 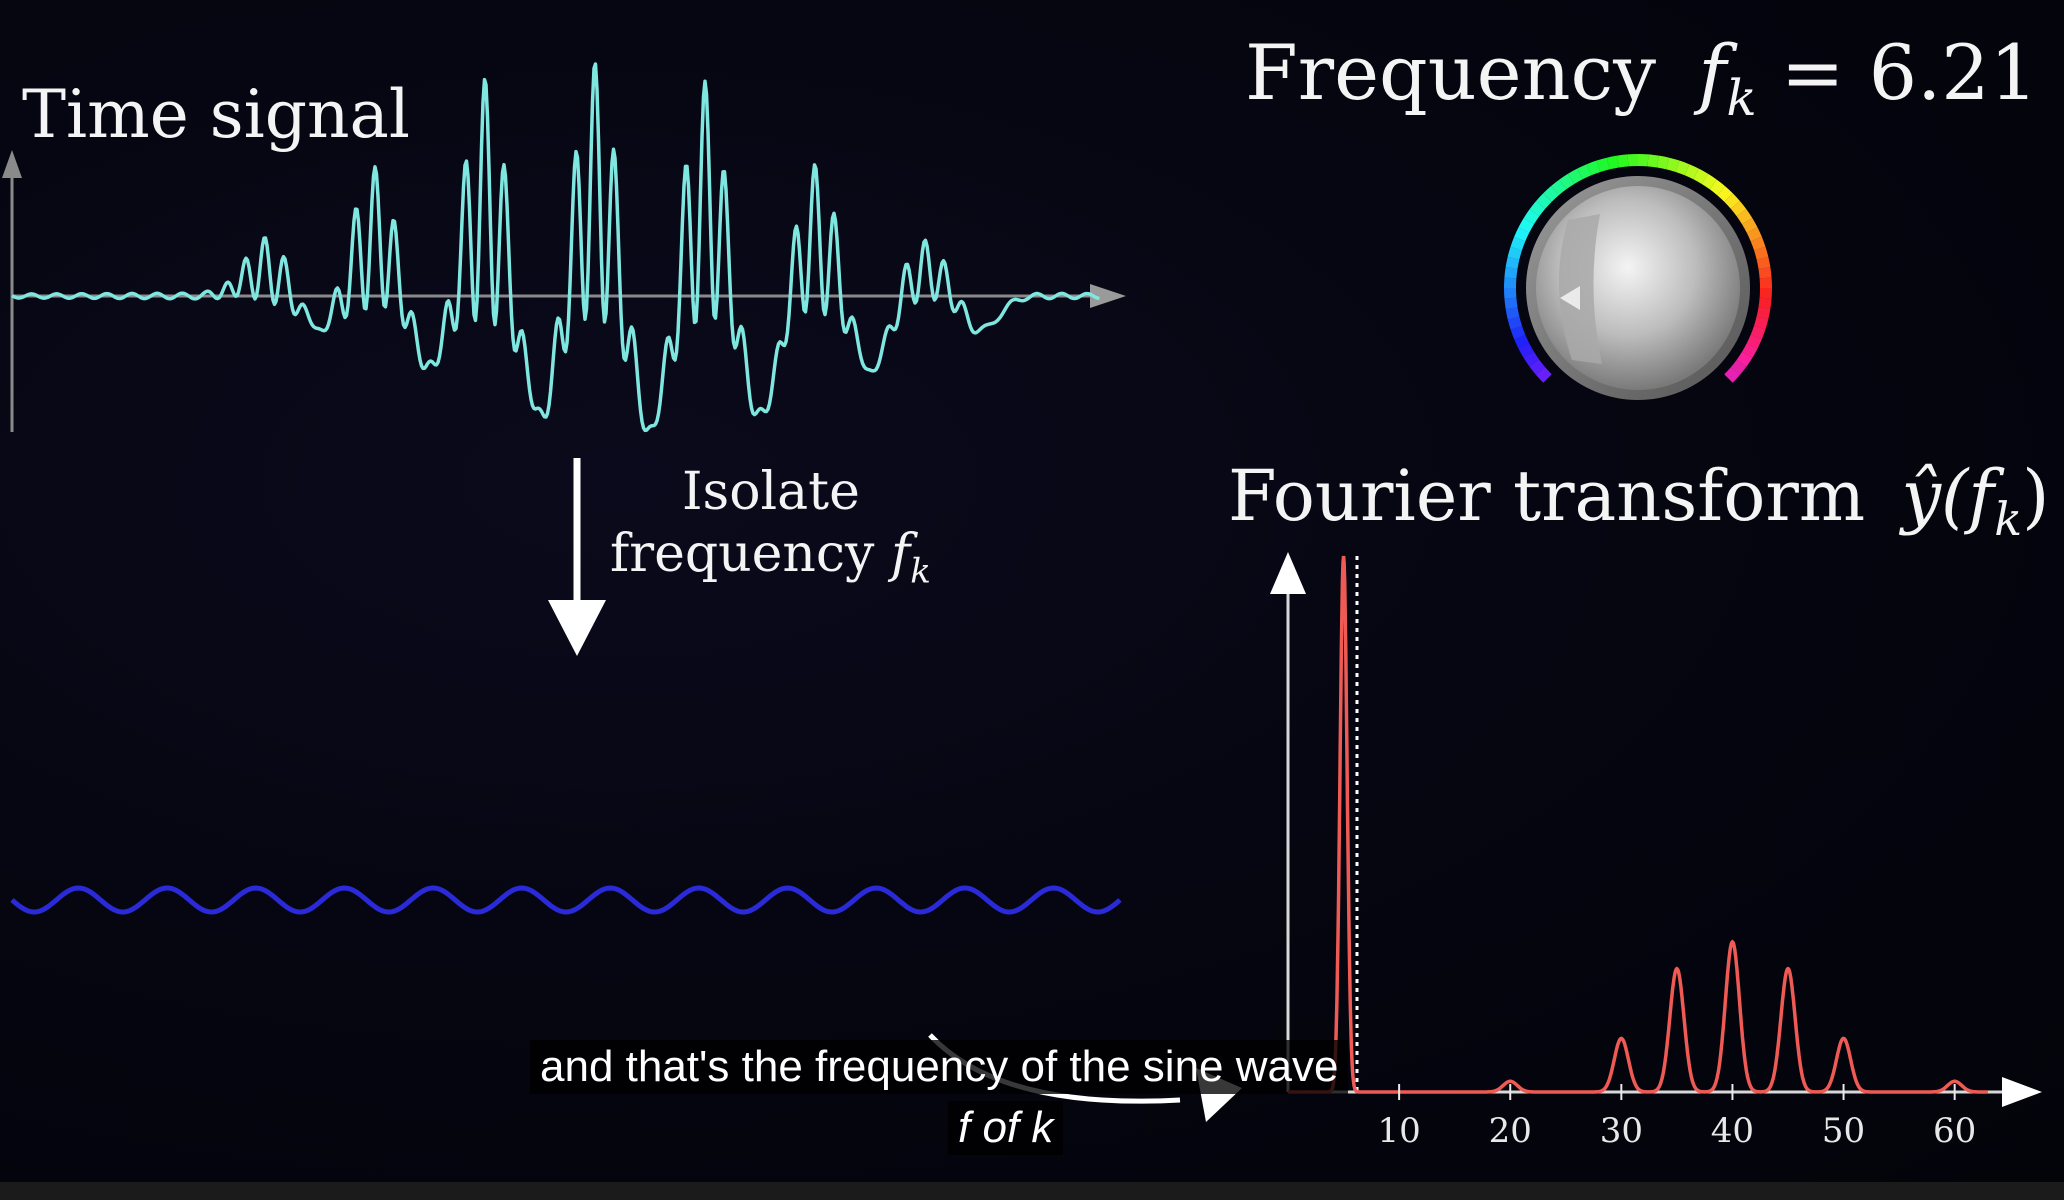 I want to click on frequency-value: 6.21, so click(x=1953, y=72).